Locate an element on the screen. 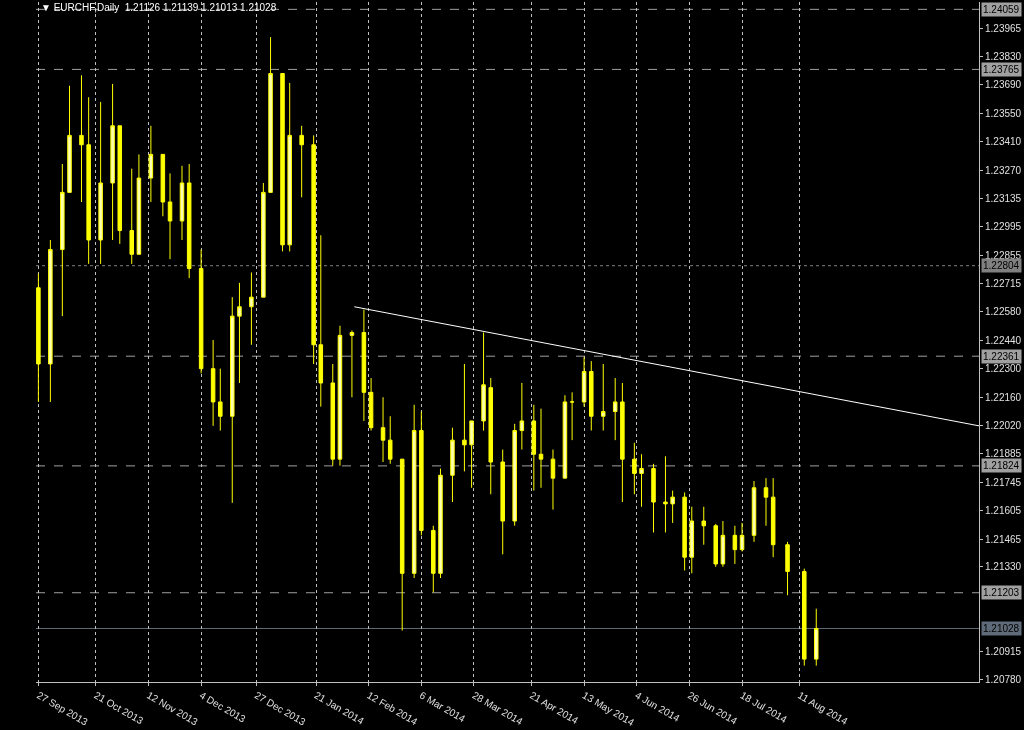 The width and height of the screenshot is (1024, 730). x-tick-label: 28 Mar 2014 is located at coordinates (497, 708).